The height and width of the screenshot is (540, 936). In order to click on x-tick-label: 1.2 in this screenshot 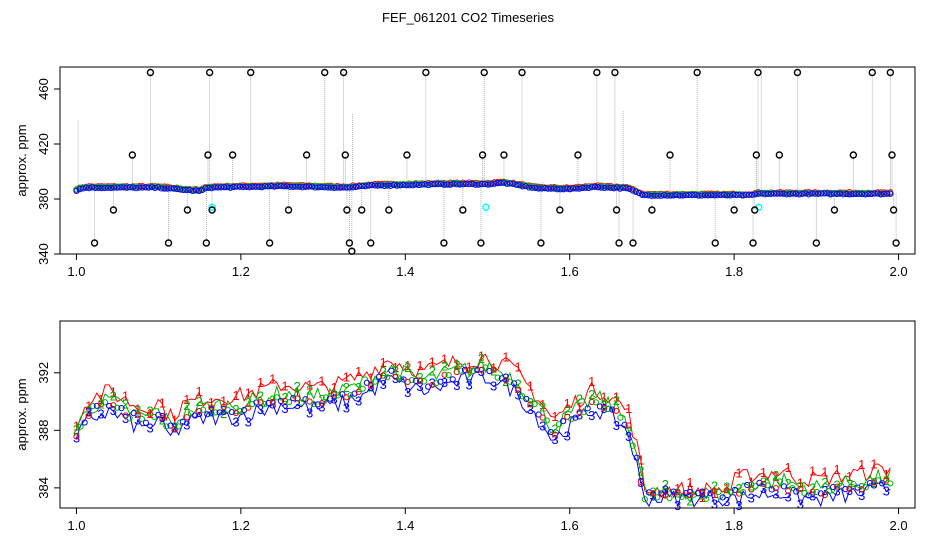, I will do `click(241, 525)`.